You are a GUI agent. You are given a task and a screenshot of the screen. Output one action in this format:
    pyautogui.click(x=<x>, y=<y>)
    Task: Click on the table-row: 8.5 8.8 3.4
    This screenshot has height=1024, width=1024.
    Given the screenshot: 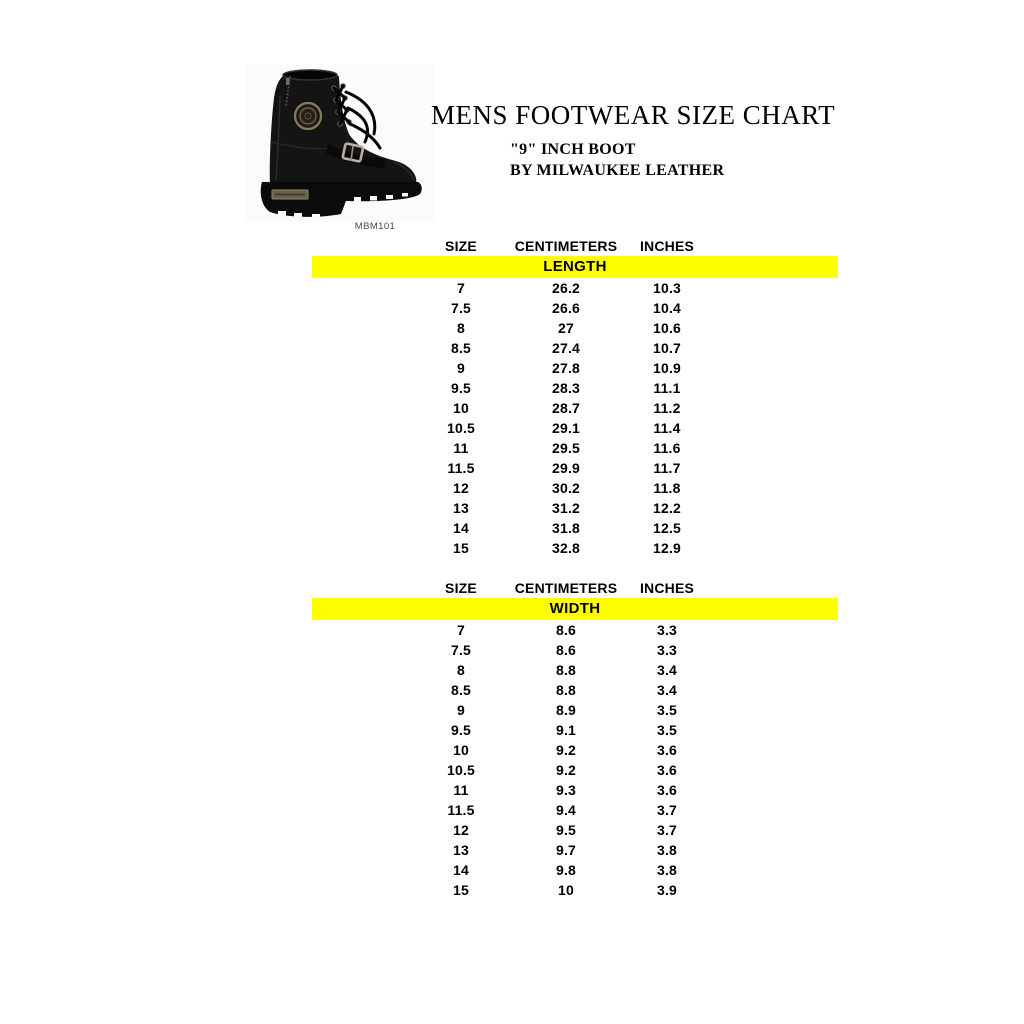 What is the action you would take?
    pyautogui.click(x=575, y=690)
    